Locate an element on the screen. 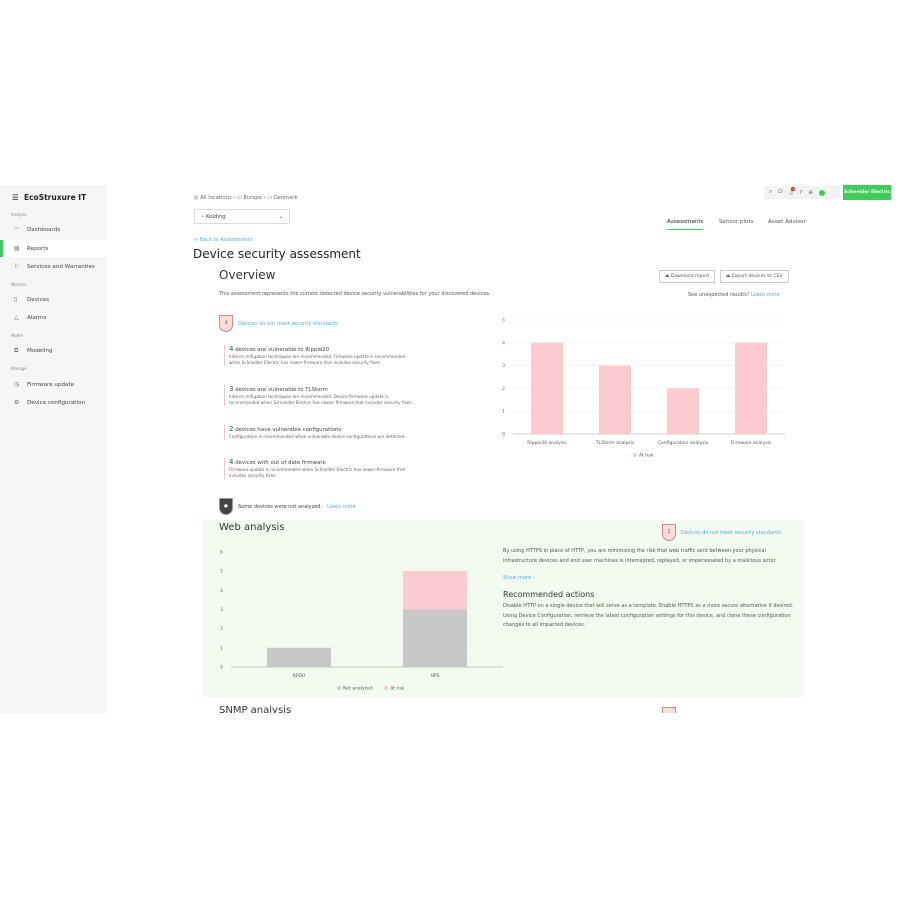 This screenshot has height=900, width=900. sidebar-item-device-config: ⚙ Device configuration is located at coordinates (50, 402).